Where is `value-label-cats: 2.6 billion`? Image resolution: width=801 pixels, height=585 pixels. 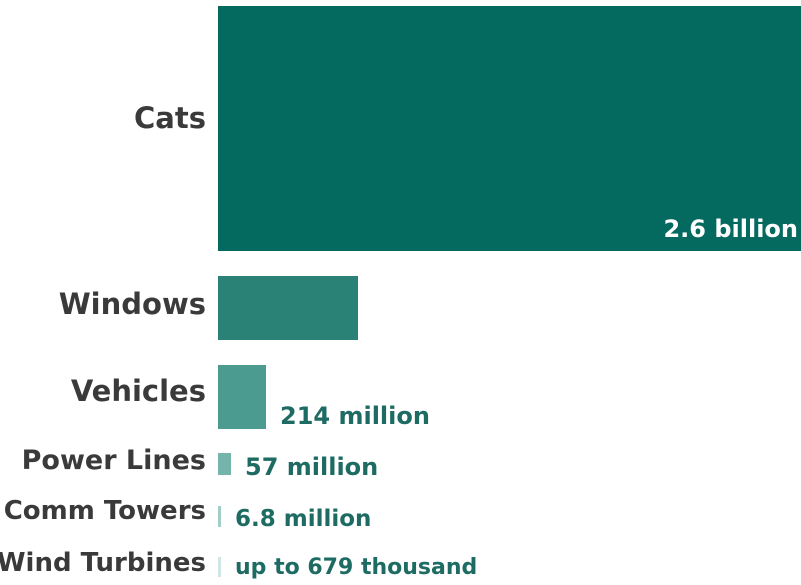 value-label-cats: 2.6 billion is located at coordinates (730, 229).